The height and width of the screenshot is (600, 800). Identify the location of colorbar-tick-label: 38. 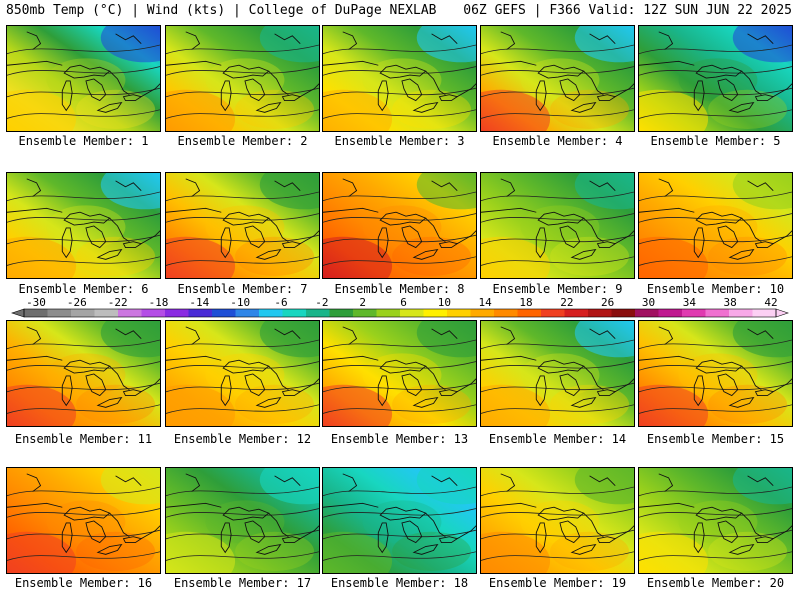
(730, 303).